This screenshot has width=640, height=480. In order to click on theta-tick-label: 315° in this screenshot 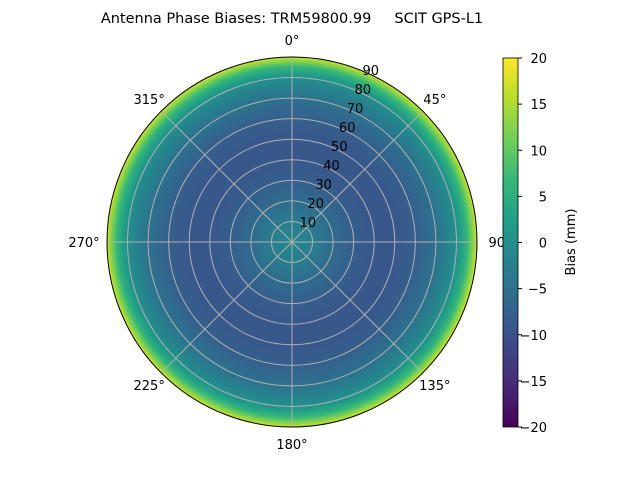, I will do `click(149, 100)`.